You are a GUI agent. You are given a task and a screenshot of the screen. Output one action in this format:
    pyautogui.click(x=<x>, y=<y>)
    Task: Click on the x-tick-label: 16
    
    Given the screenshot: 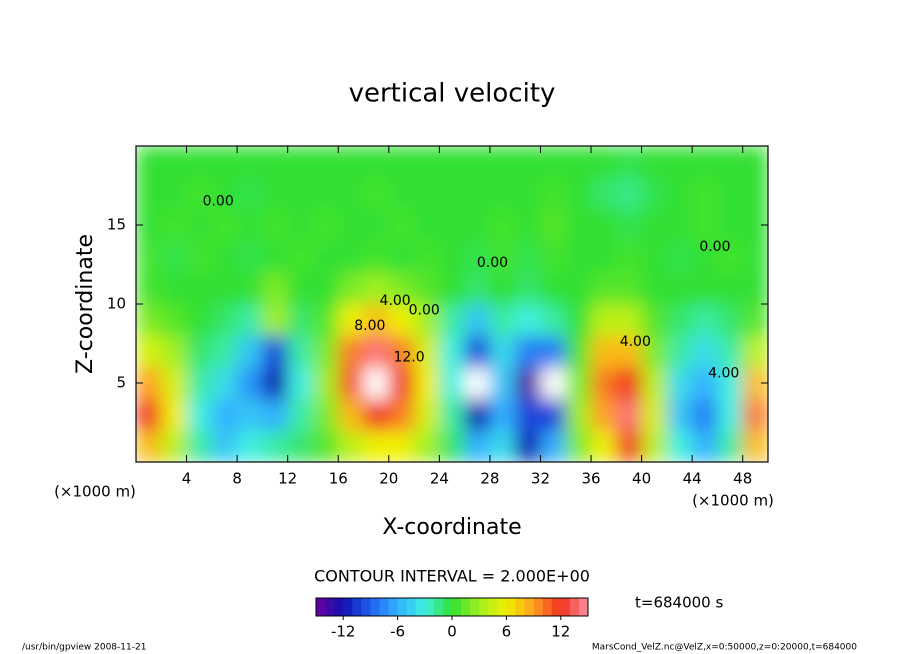 What is the action you would take?
    pyautogui.click(x=338, y=479)
    